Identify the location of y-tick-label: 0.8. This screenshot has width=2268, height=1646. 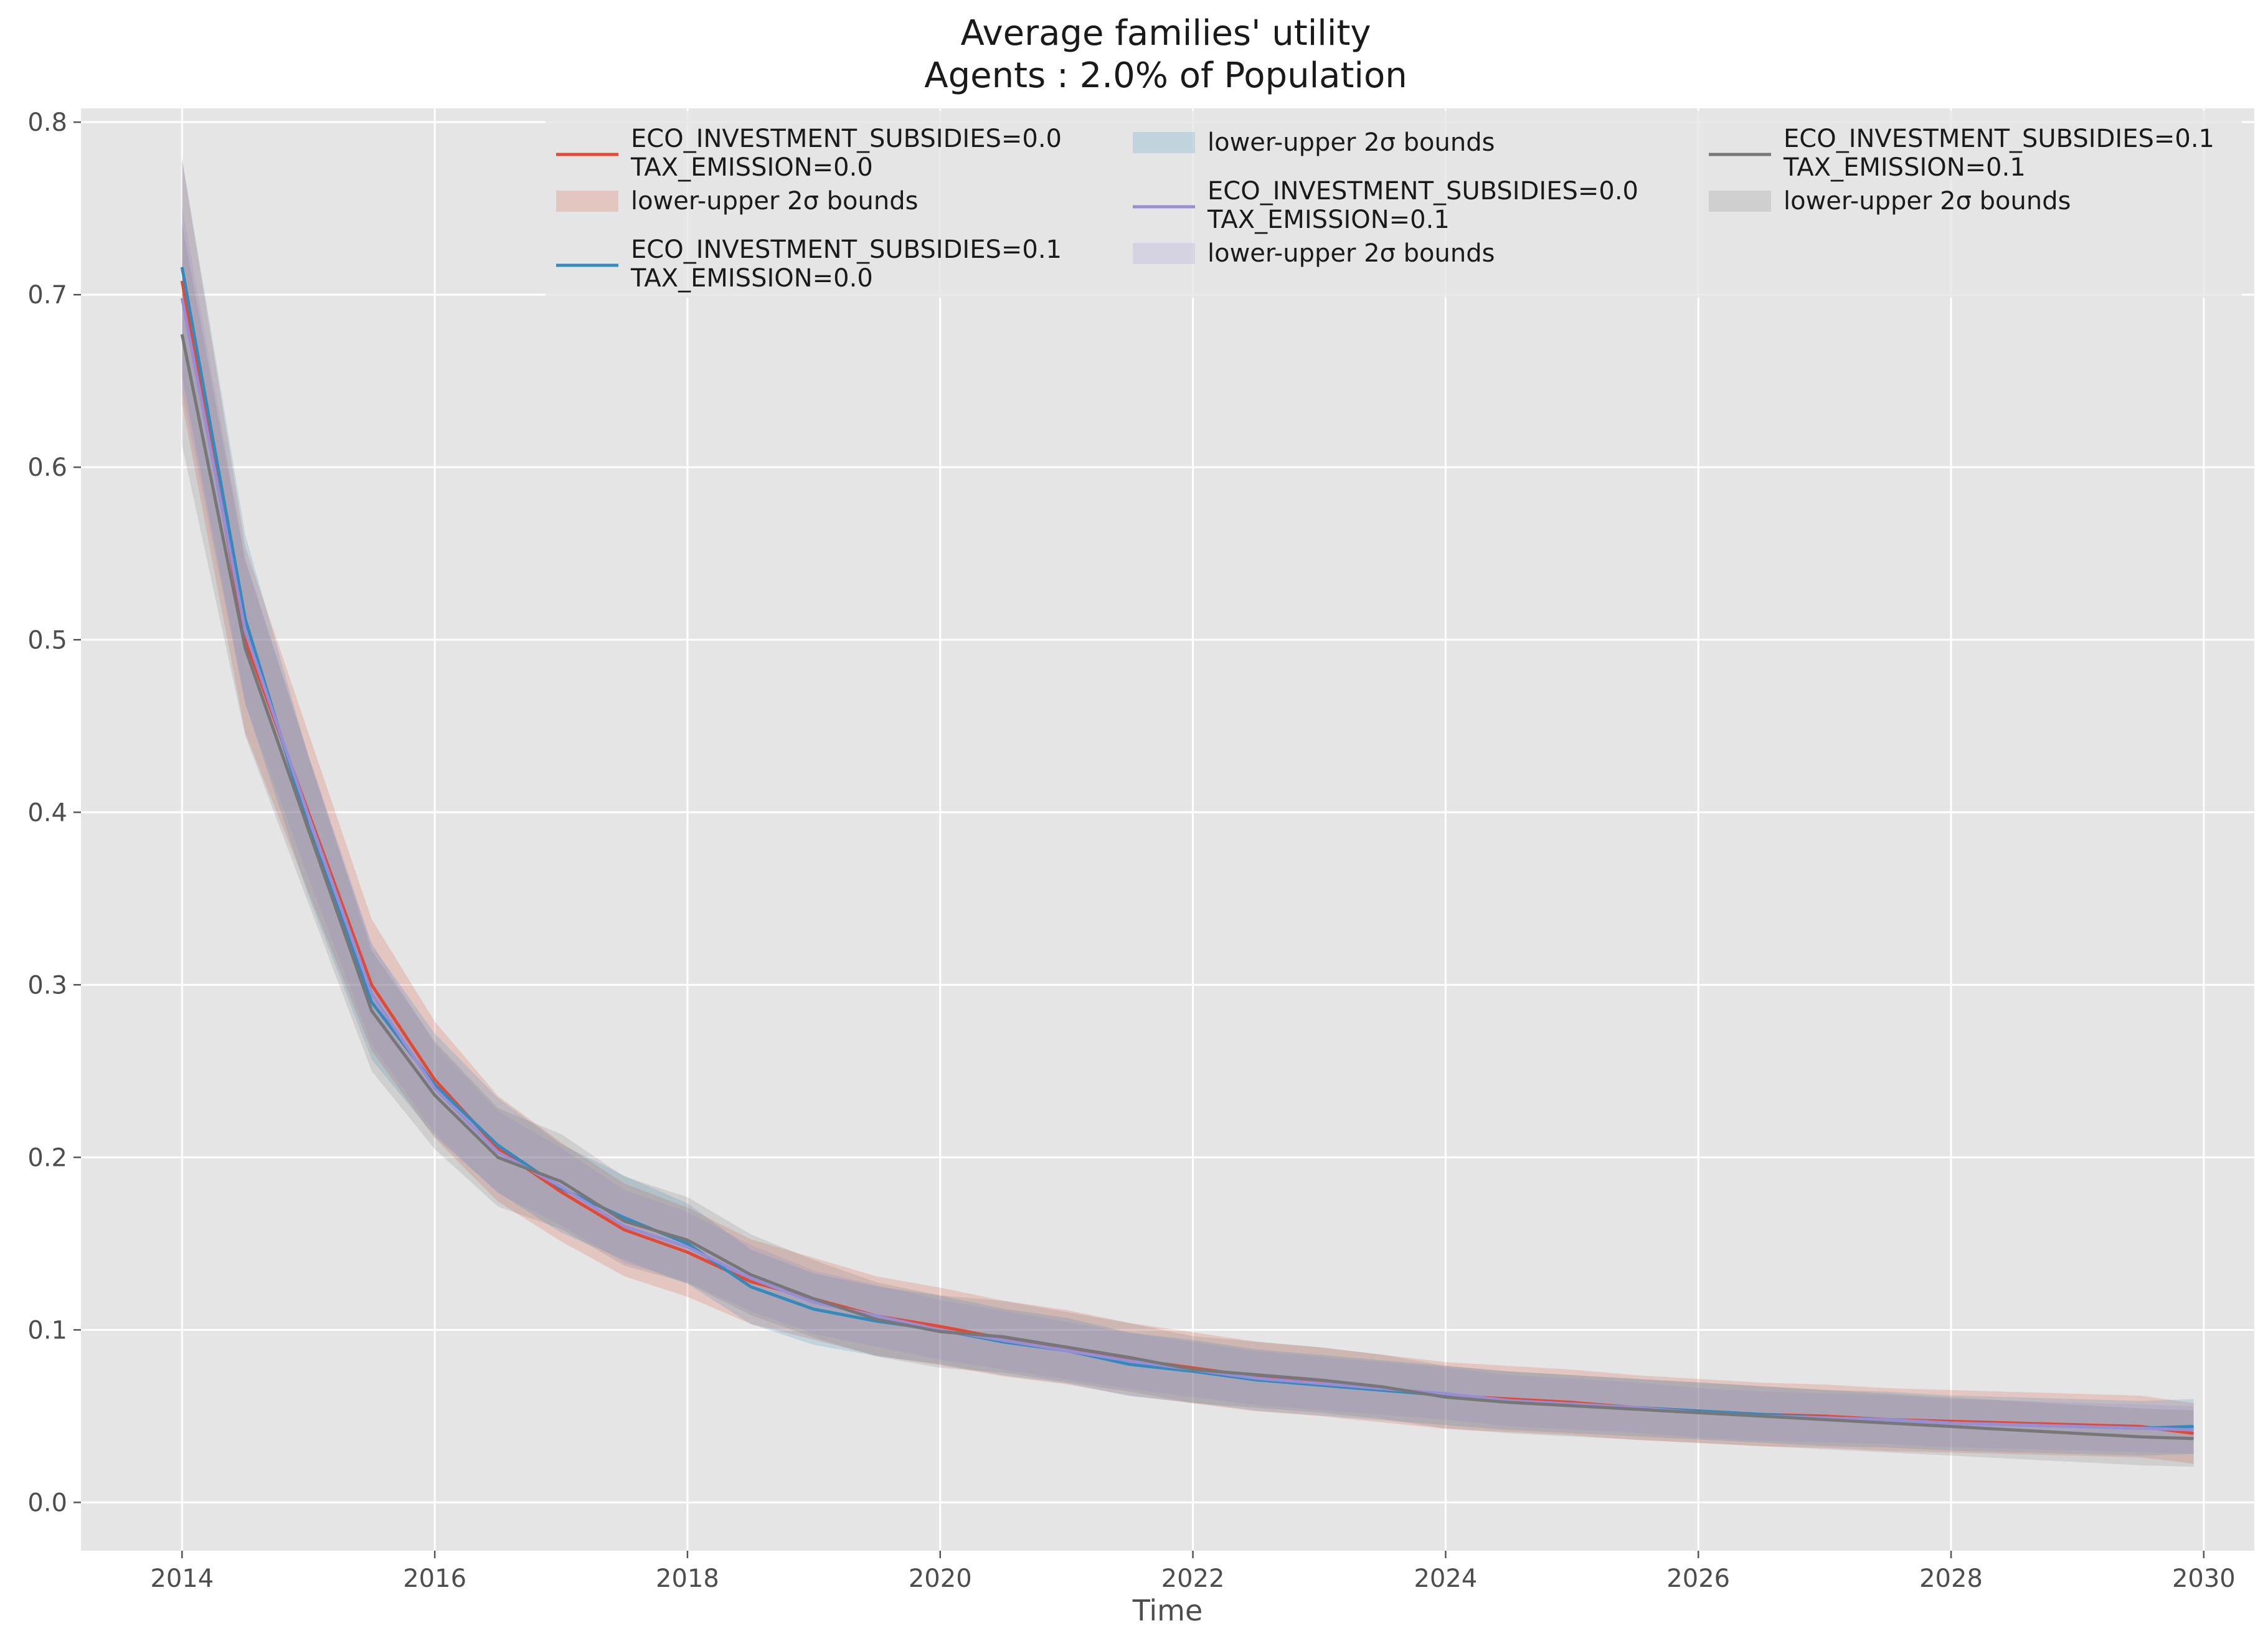
(47, 122).